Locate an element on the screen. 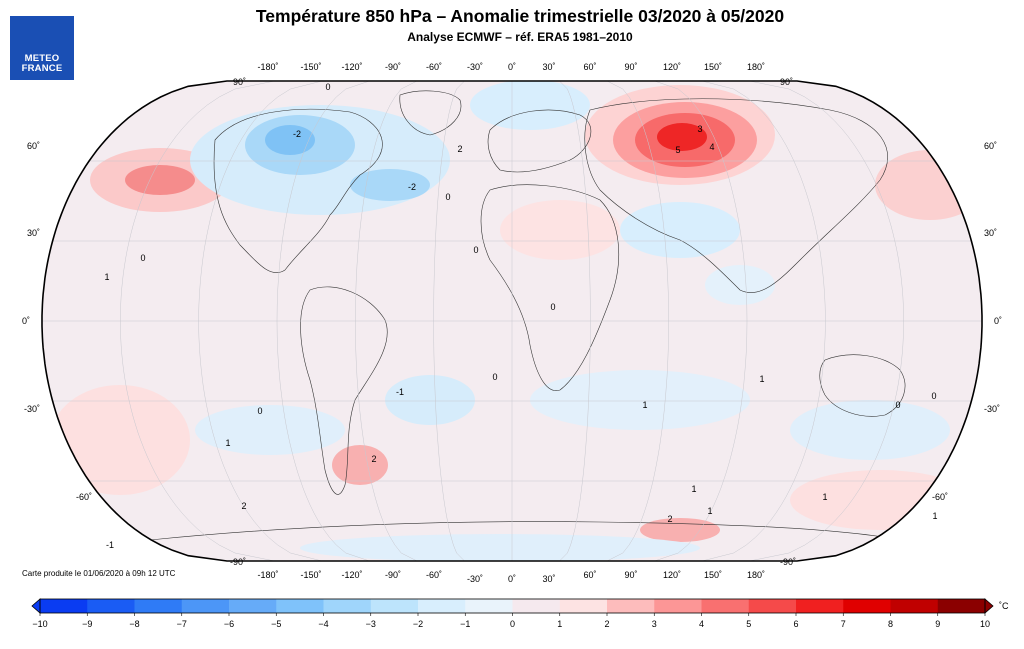 Image resolution: width=1024 pixels, height=649 pixels. north-america-outline is located at coordinates (298, 190).